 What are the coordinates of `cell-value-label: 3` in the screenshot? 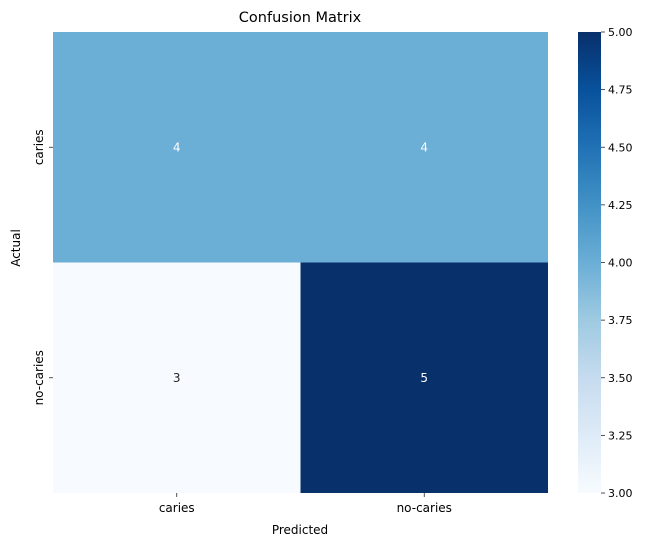 It's located at (177, 378).